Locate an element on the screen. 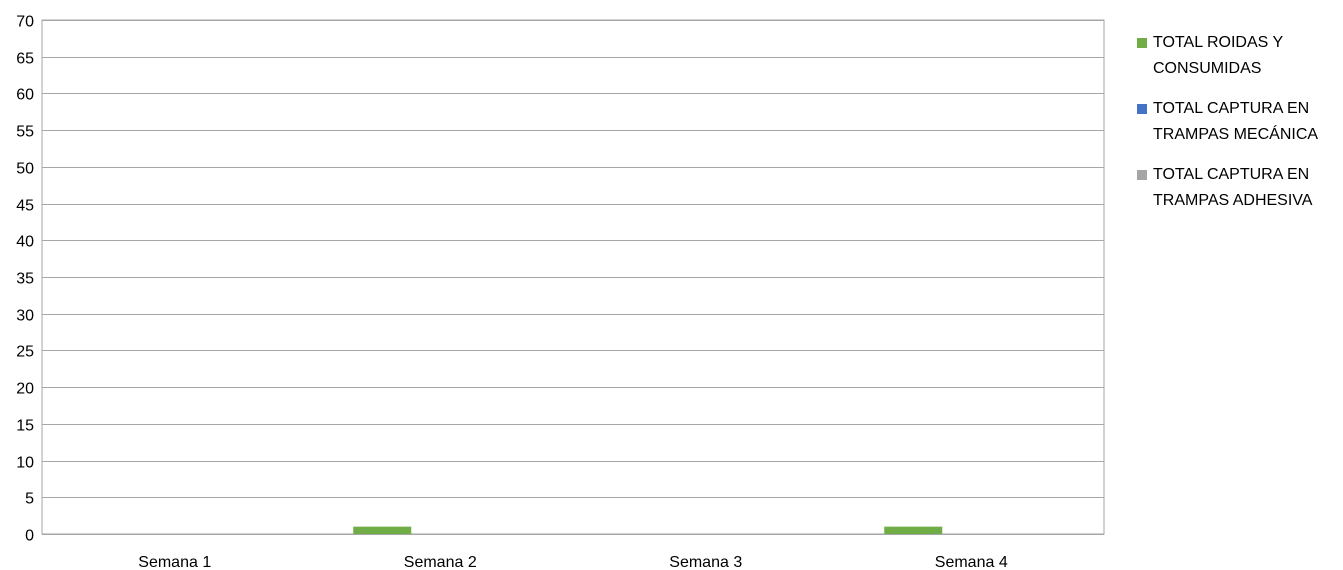 The width and height of the screenshot is (1343, 570). y-tick-label: 0 is located at coordinates (29, 536).